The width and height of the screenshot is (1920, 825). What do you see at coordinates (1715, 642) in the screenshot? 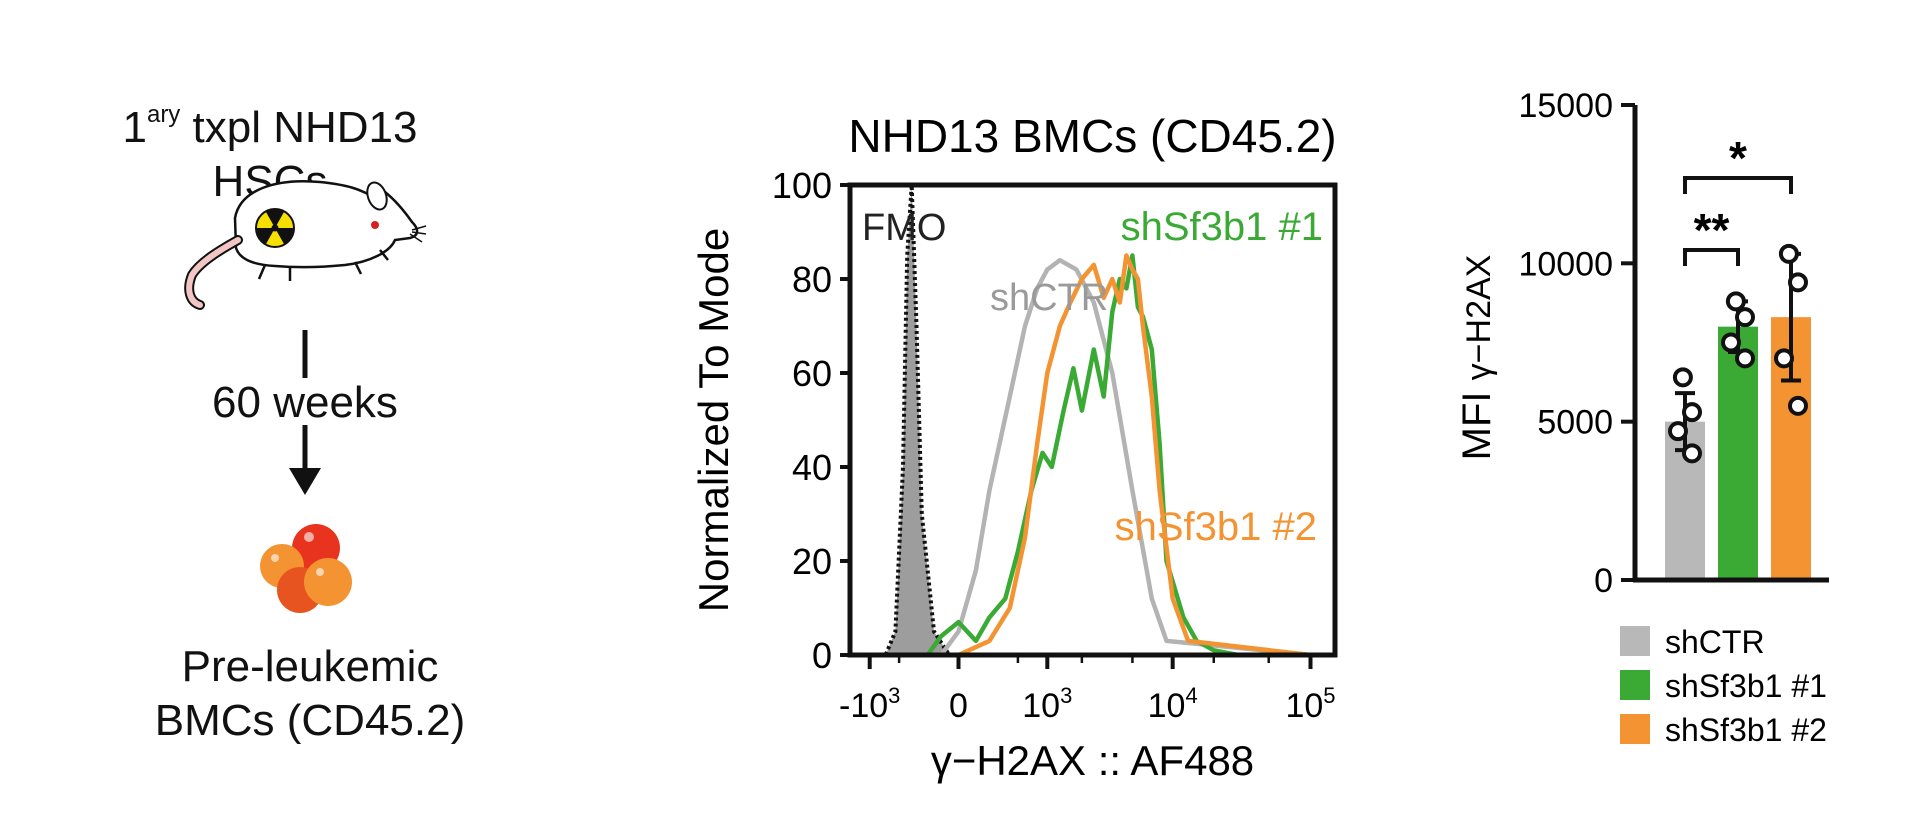
I see `legend-label: shCTR` at bounding box center [1715, 642].